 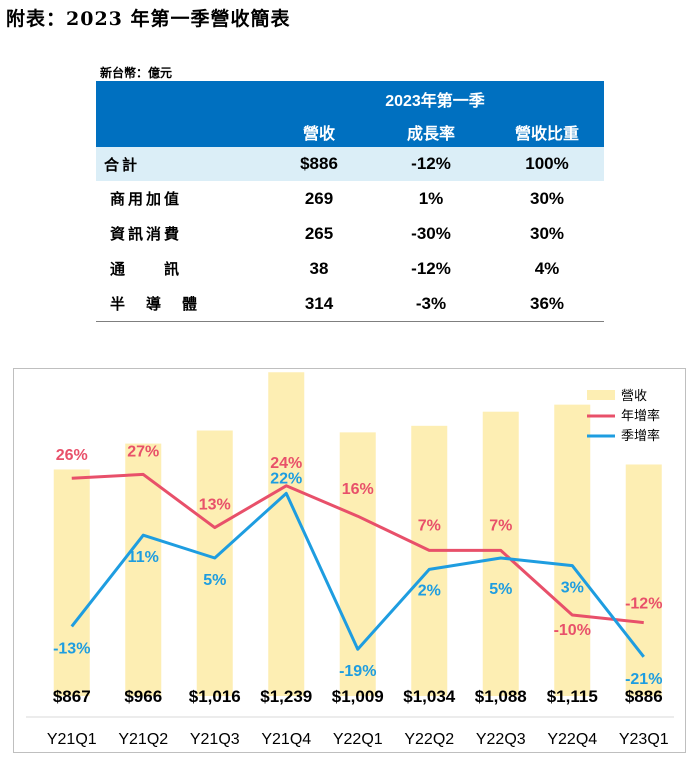 What do you see at coordinates (143, 451) in the screenshot?
I see `yoy-label: 27%` at bounding box center [143, 451].